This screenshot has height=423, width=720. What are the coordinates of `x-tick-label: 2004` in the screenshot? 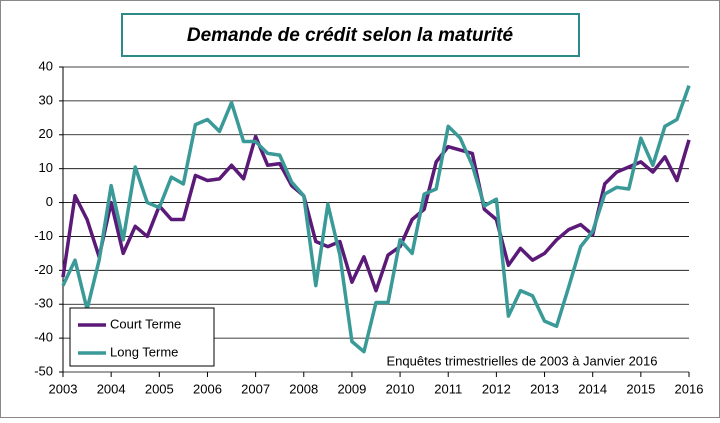 It's located at (111, 388).